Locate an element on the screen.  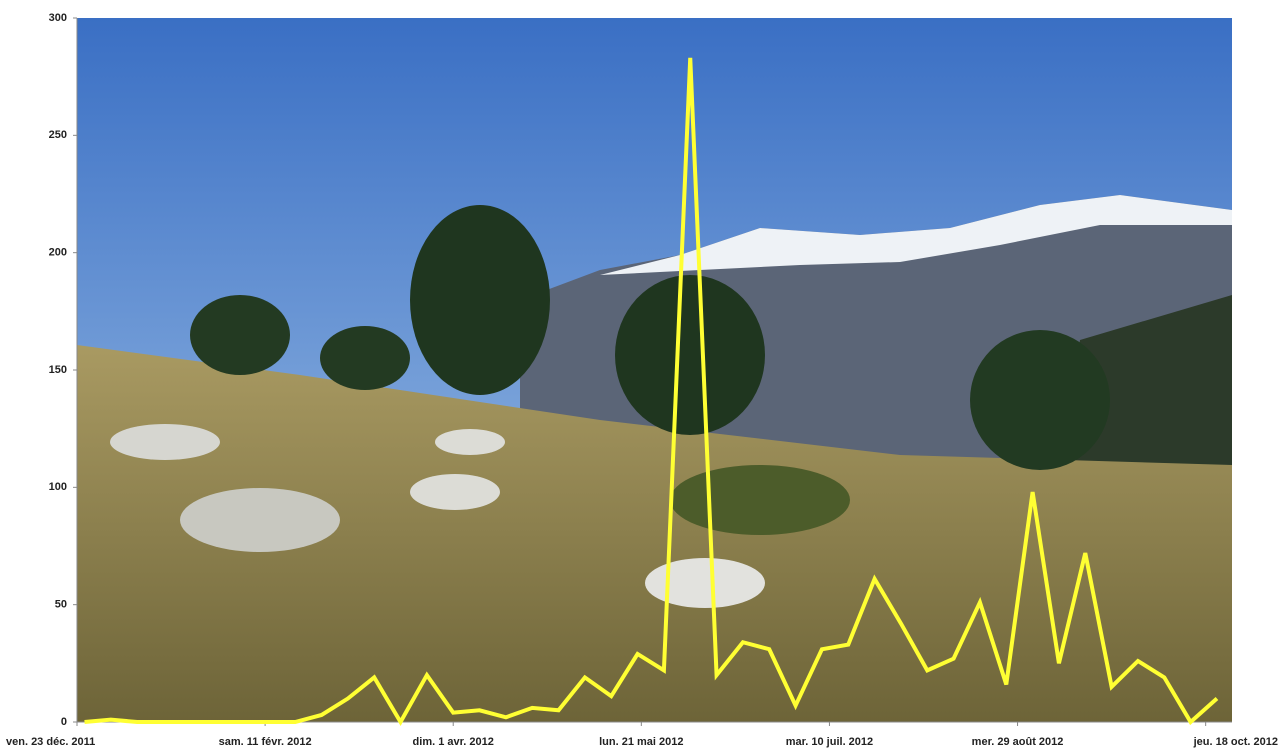
x-tick-label: mer. 29 août 2012 is located at coordinates (1018, 742).